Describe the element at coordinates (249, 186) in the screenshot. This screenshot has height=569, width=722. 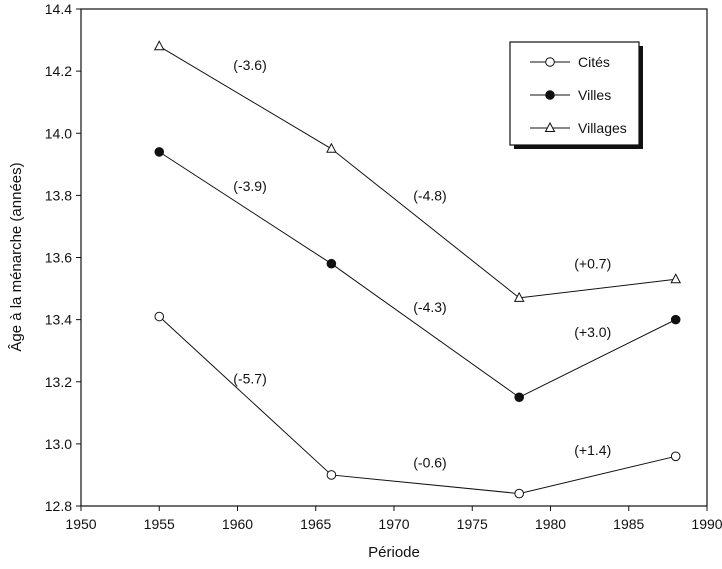
I see `annotation-label: (-3.9)` at that location.